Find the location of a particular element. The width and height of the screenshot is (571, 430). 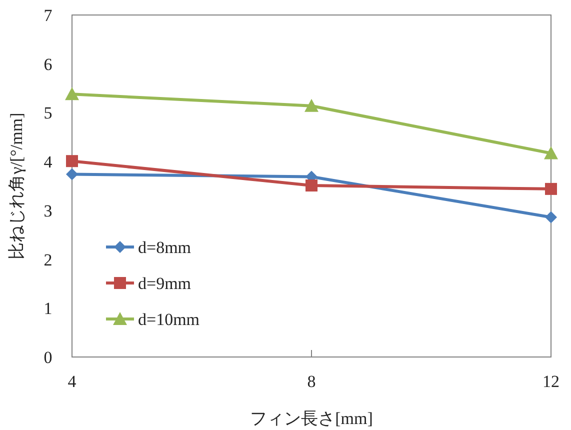

legend-label: d=9mm is located at coordinates (165, 283).